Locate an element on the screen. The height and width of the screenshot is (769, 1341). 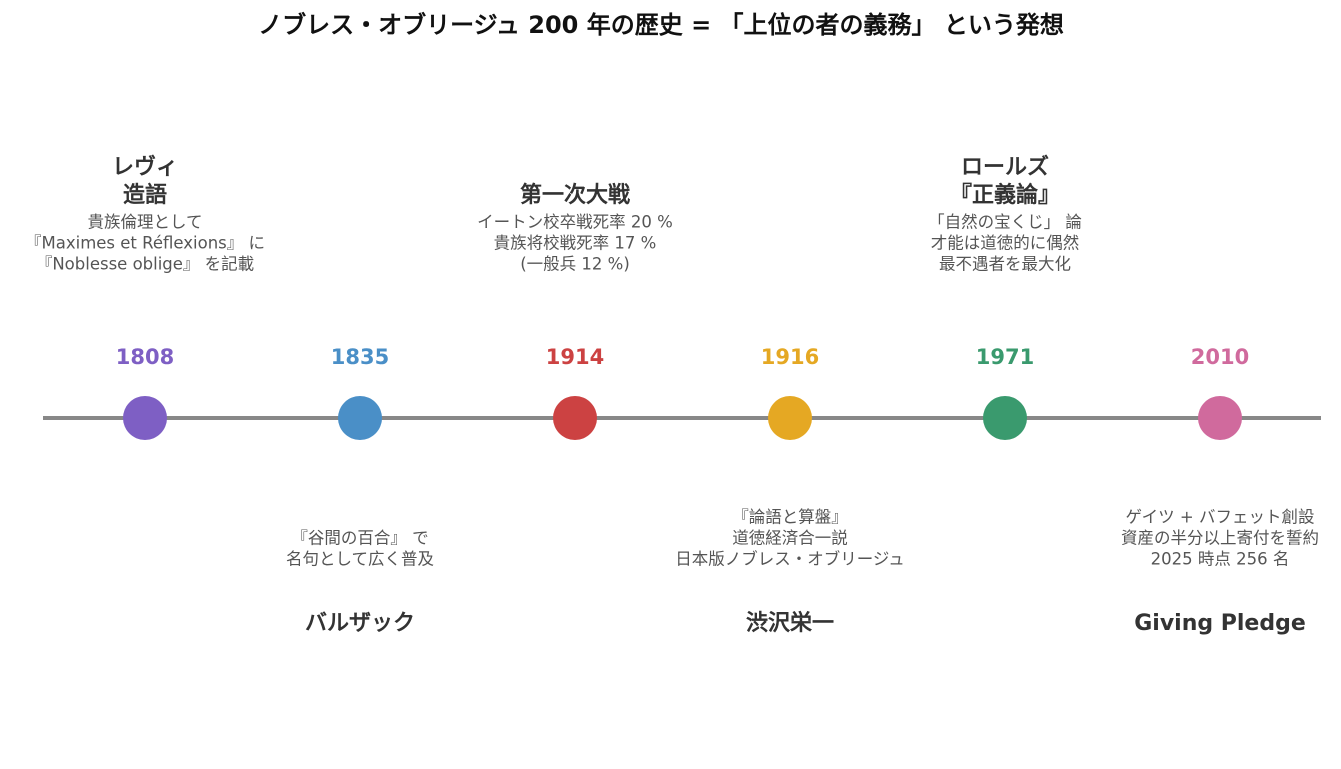
event-description: 道徳経済合一説 is located at coordinates (790, 538).